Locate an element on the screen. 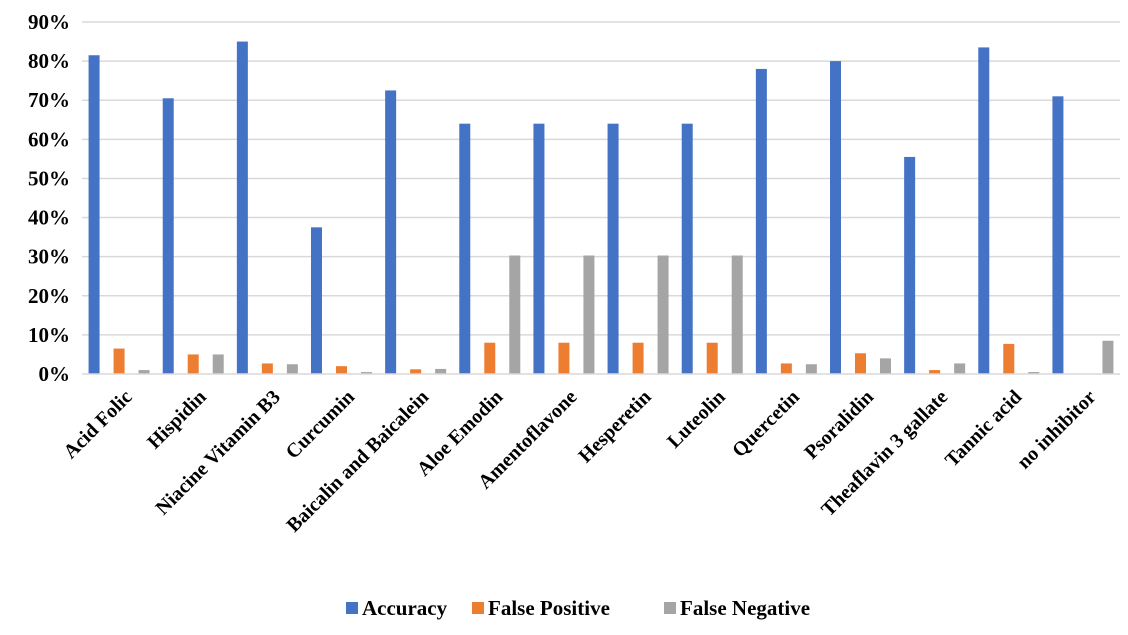 The width and height of the screenshot is (1128, 635). x-category-label: Theaflavin 3 gallate is located at coordinates (884, 453).